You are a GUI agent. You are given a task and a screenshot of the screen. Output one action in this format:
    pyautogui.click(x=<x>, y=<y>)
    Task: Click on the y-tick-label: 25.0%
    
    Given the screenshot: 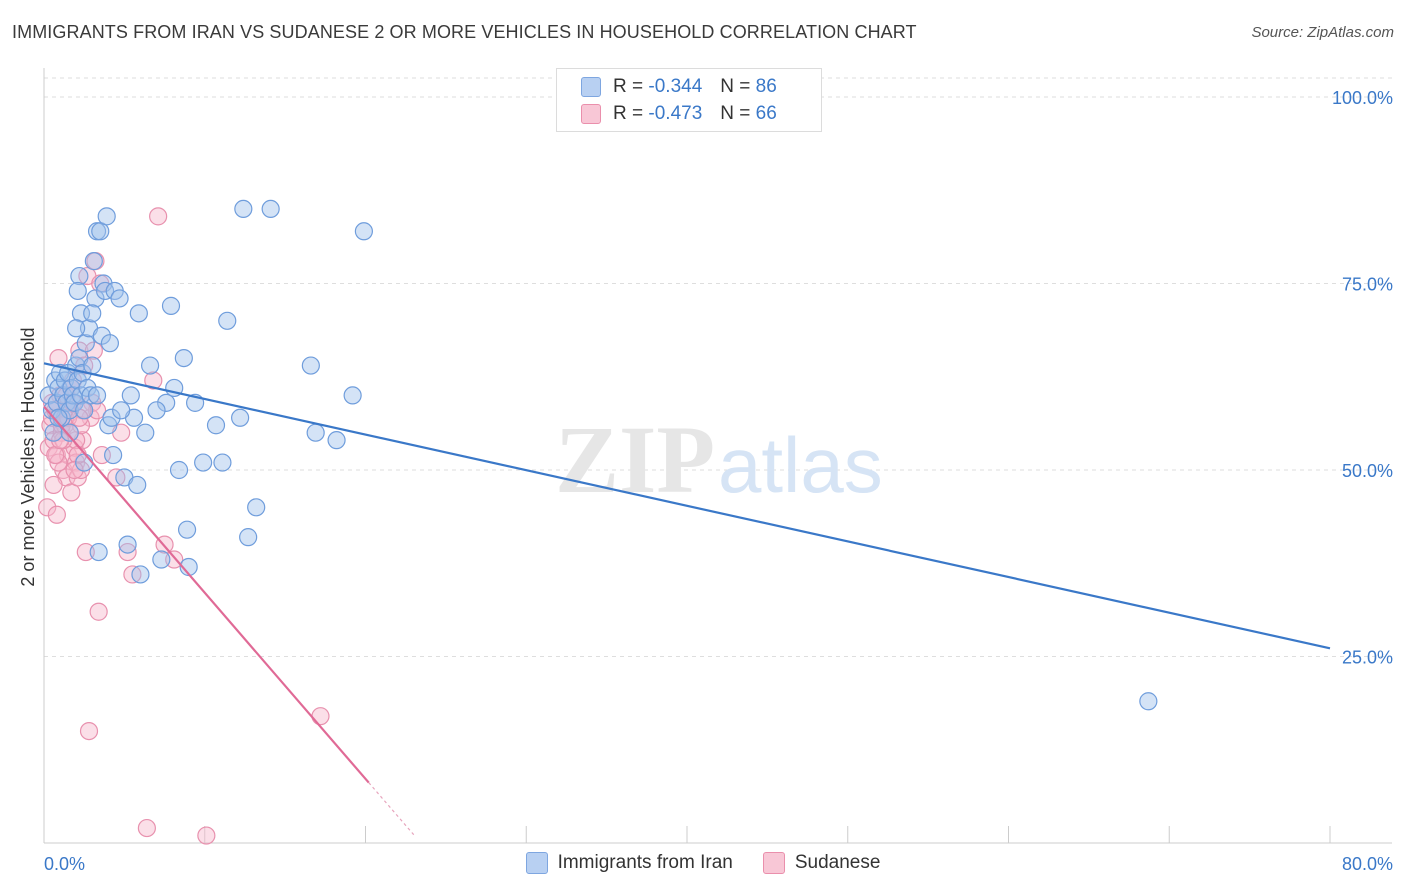 What is the action you would take?
    pyautogui.click(x=1367, y=658)
    